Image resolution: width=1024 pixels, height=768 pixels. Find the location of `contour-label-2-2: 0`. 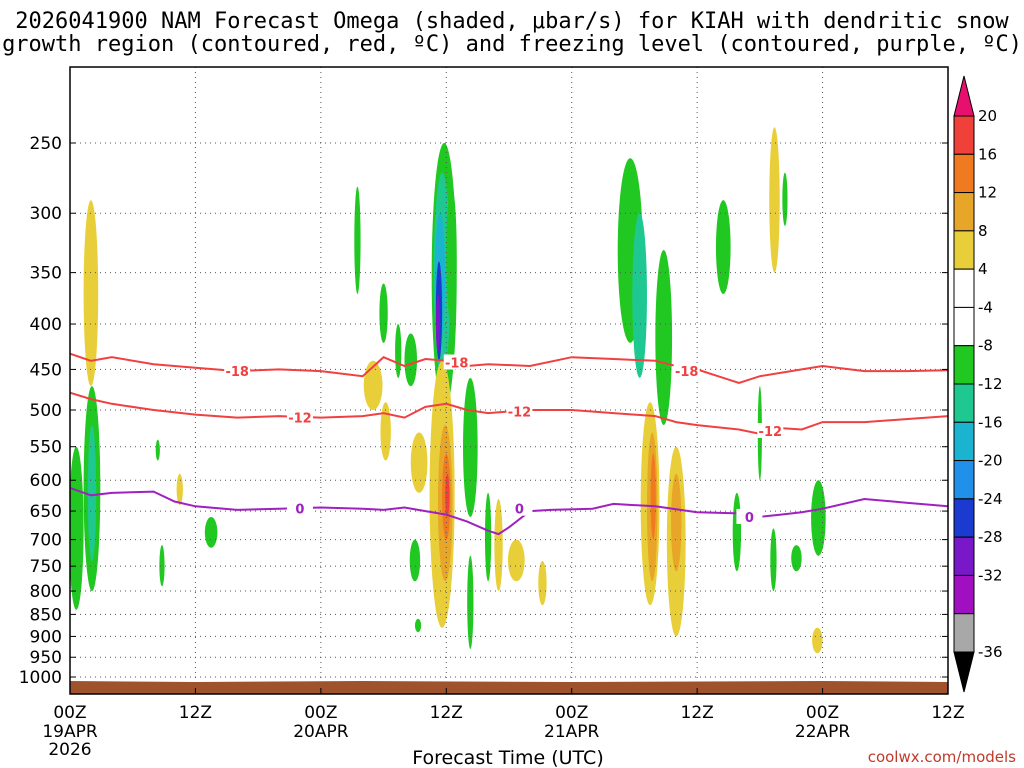

contour-label-2-2: 0 is located at coordinates (749, 518).